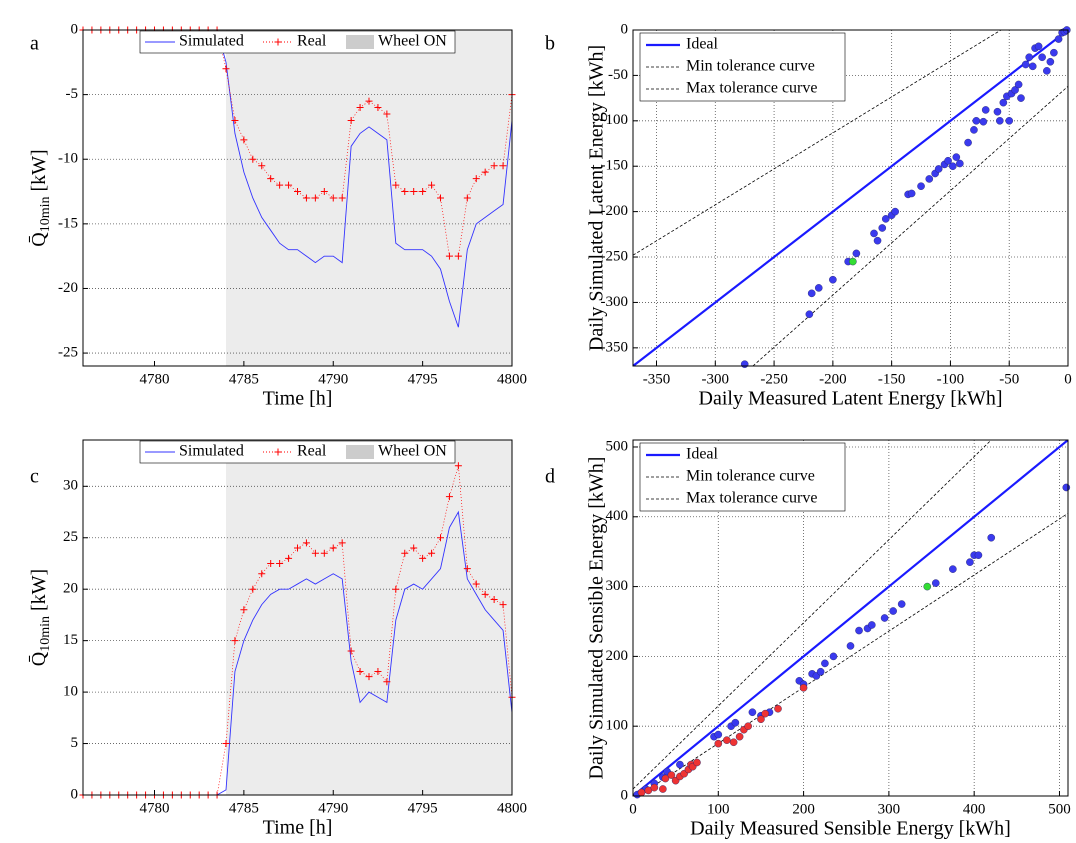  I want to click on y-tick-label: 25, so click(70, 537).